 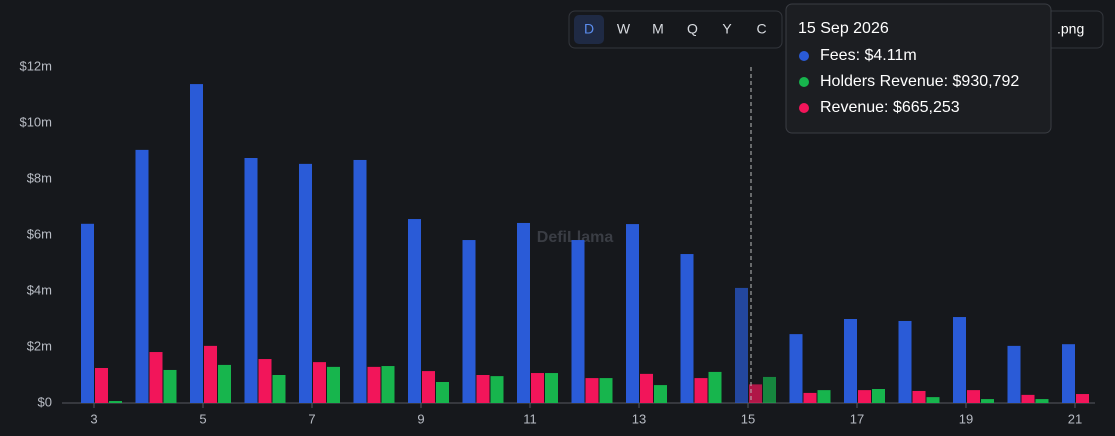 What do you see at coordinates (1075, 418) in the screenshot?
I see `x-tick-label: 21` at bounding box center [1075, 418].